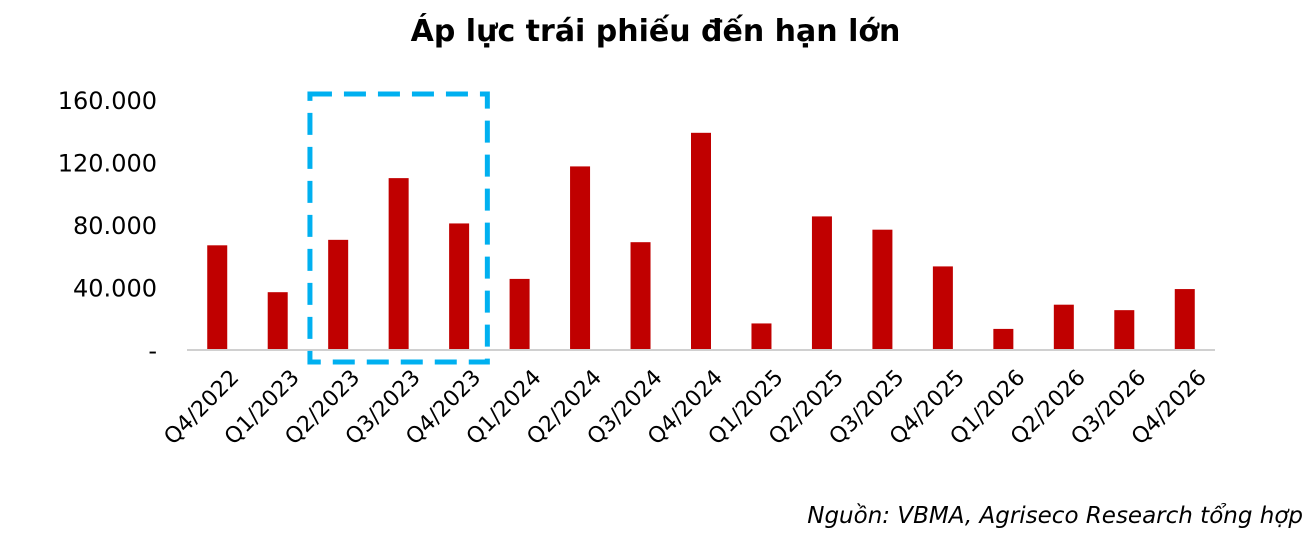 This screenshot has width=1311, height=543. I want to click on chart-title: Áp lực trái phiếu đến hạn lớn, so click(655, 31).